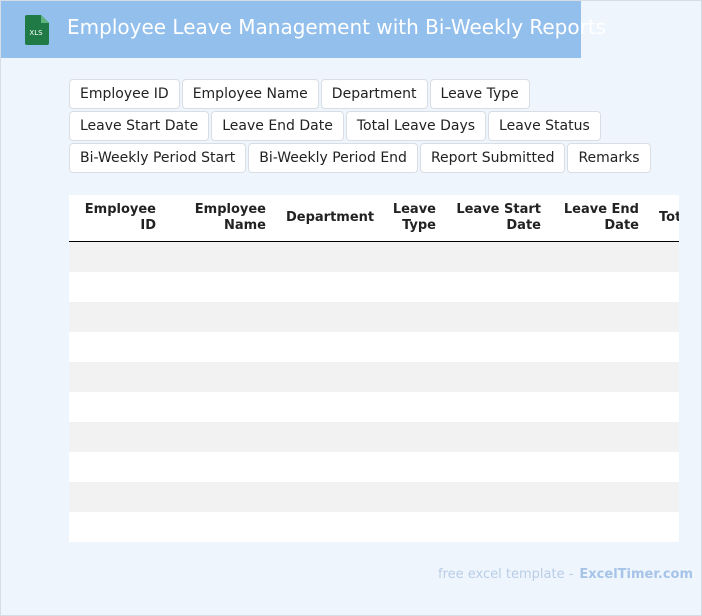 The height and width of the screenshot is (616, 702). I want to click on footer-text: free excel template -, so click(506, 574).